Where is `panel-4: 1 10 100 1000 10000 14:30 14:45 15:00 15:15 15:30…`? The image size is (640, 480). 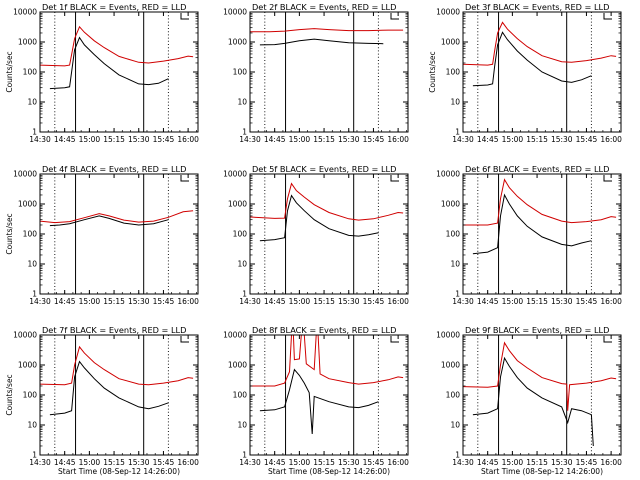
panel-4: 1 10 100 1000 10000 14:30 14:45 15:00 15:15 15:30… is located at coordinates (102, 235).